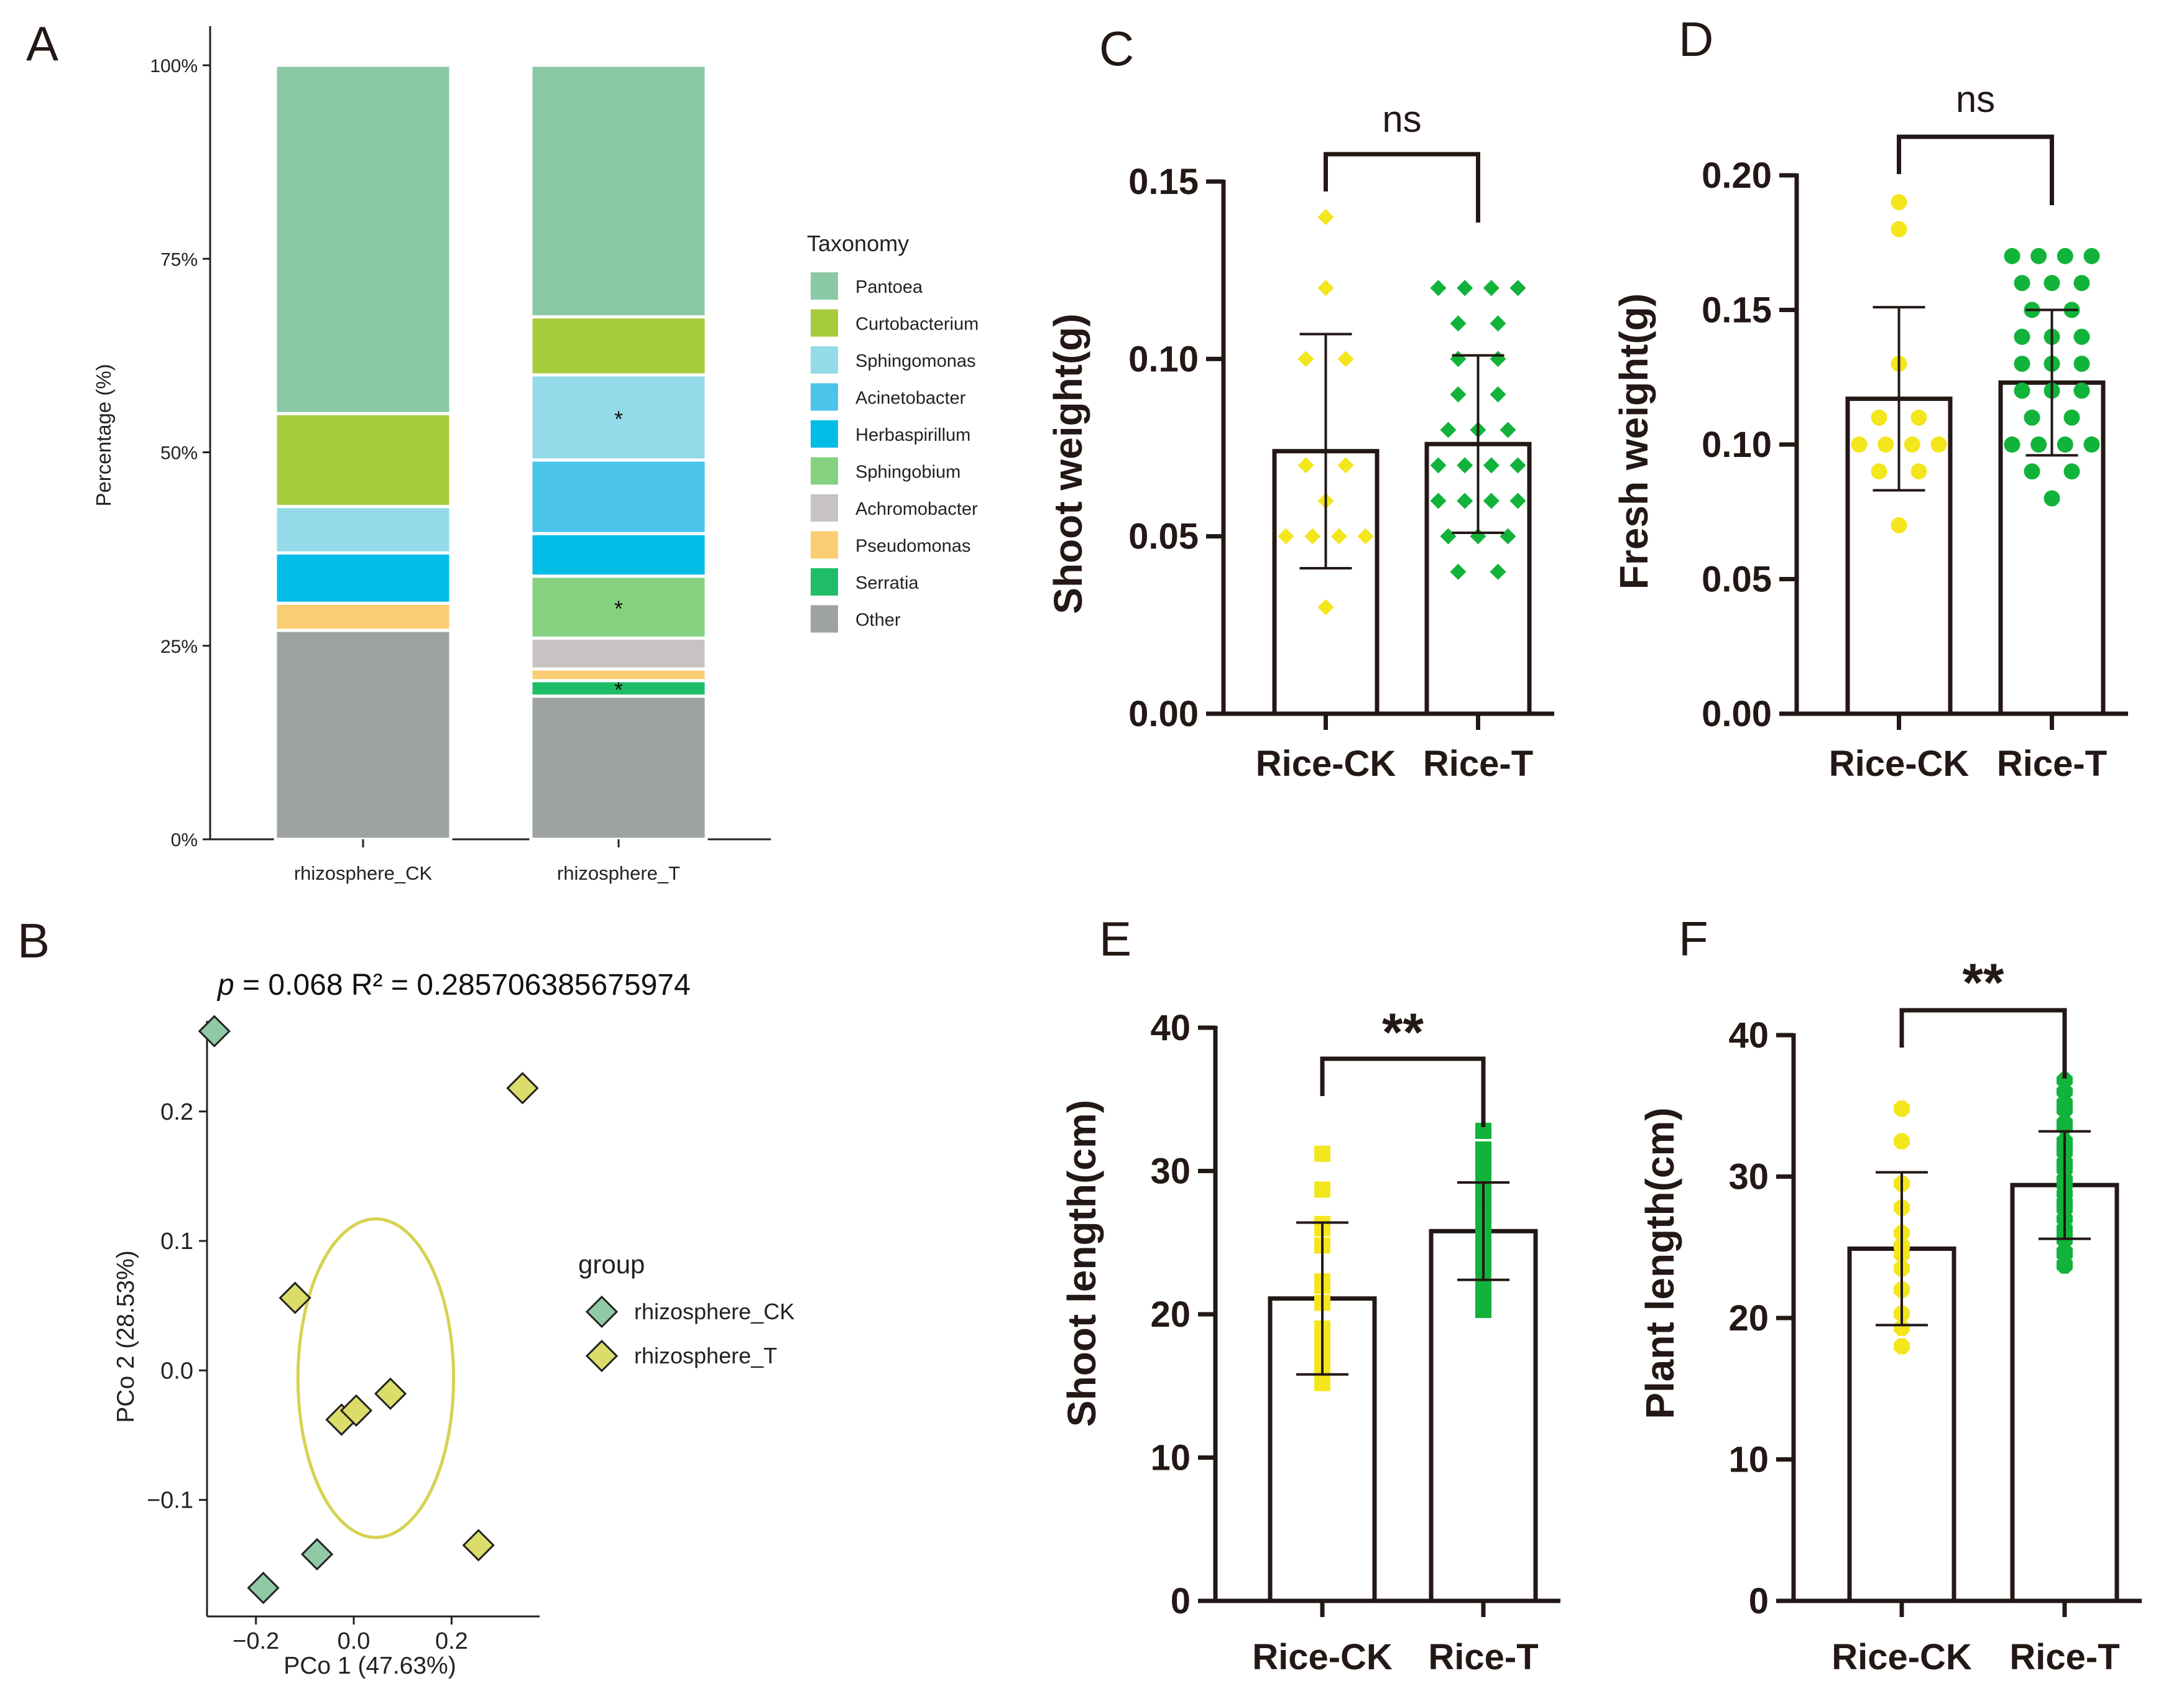 Image resolution: width=2184 pixels, height=1696 pixels. What do you see at coordinates (913, 546) in the screenshot?
I see `panel-a-legend-label: Pseudomonas` at bounding box center [913, 546].